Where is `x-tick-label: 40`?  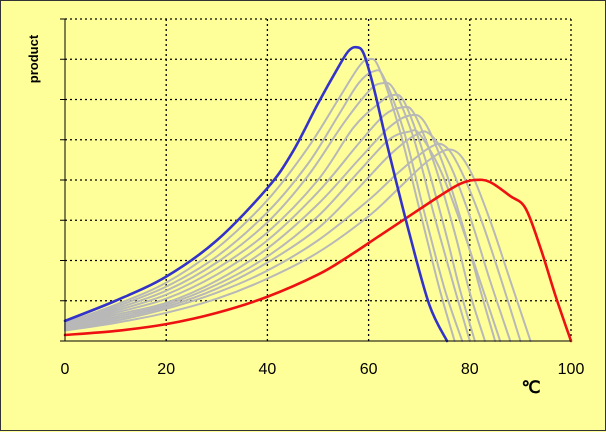 x-tick-label: 40 is located at coordinates (268, 369).